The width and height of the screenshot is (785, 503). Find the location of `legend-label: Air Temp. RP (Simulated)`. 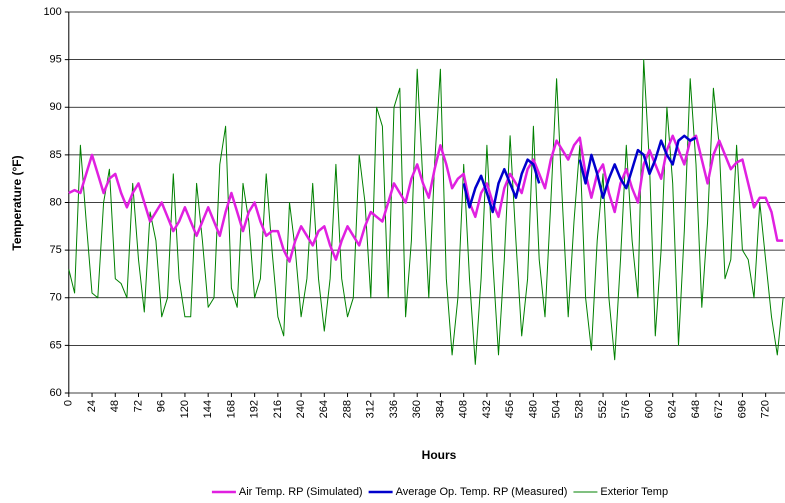

legend-label: Air Temp. RP (Simulated) is located at coordinates (301, 492).